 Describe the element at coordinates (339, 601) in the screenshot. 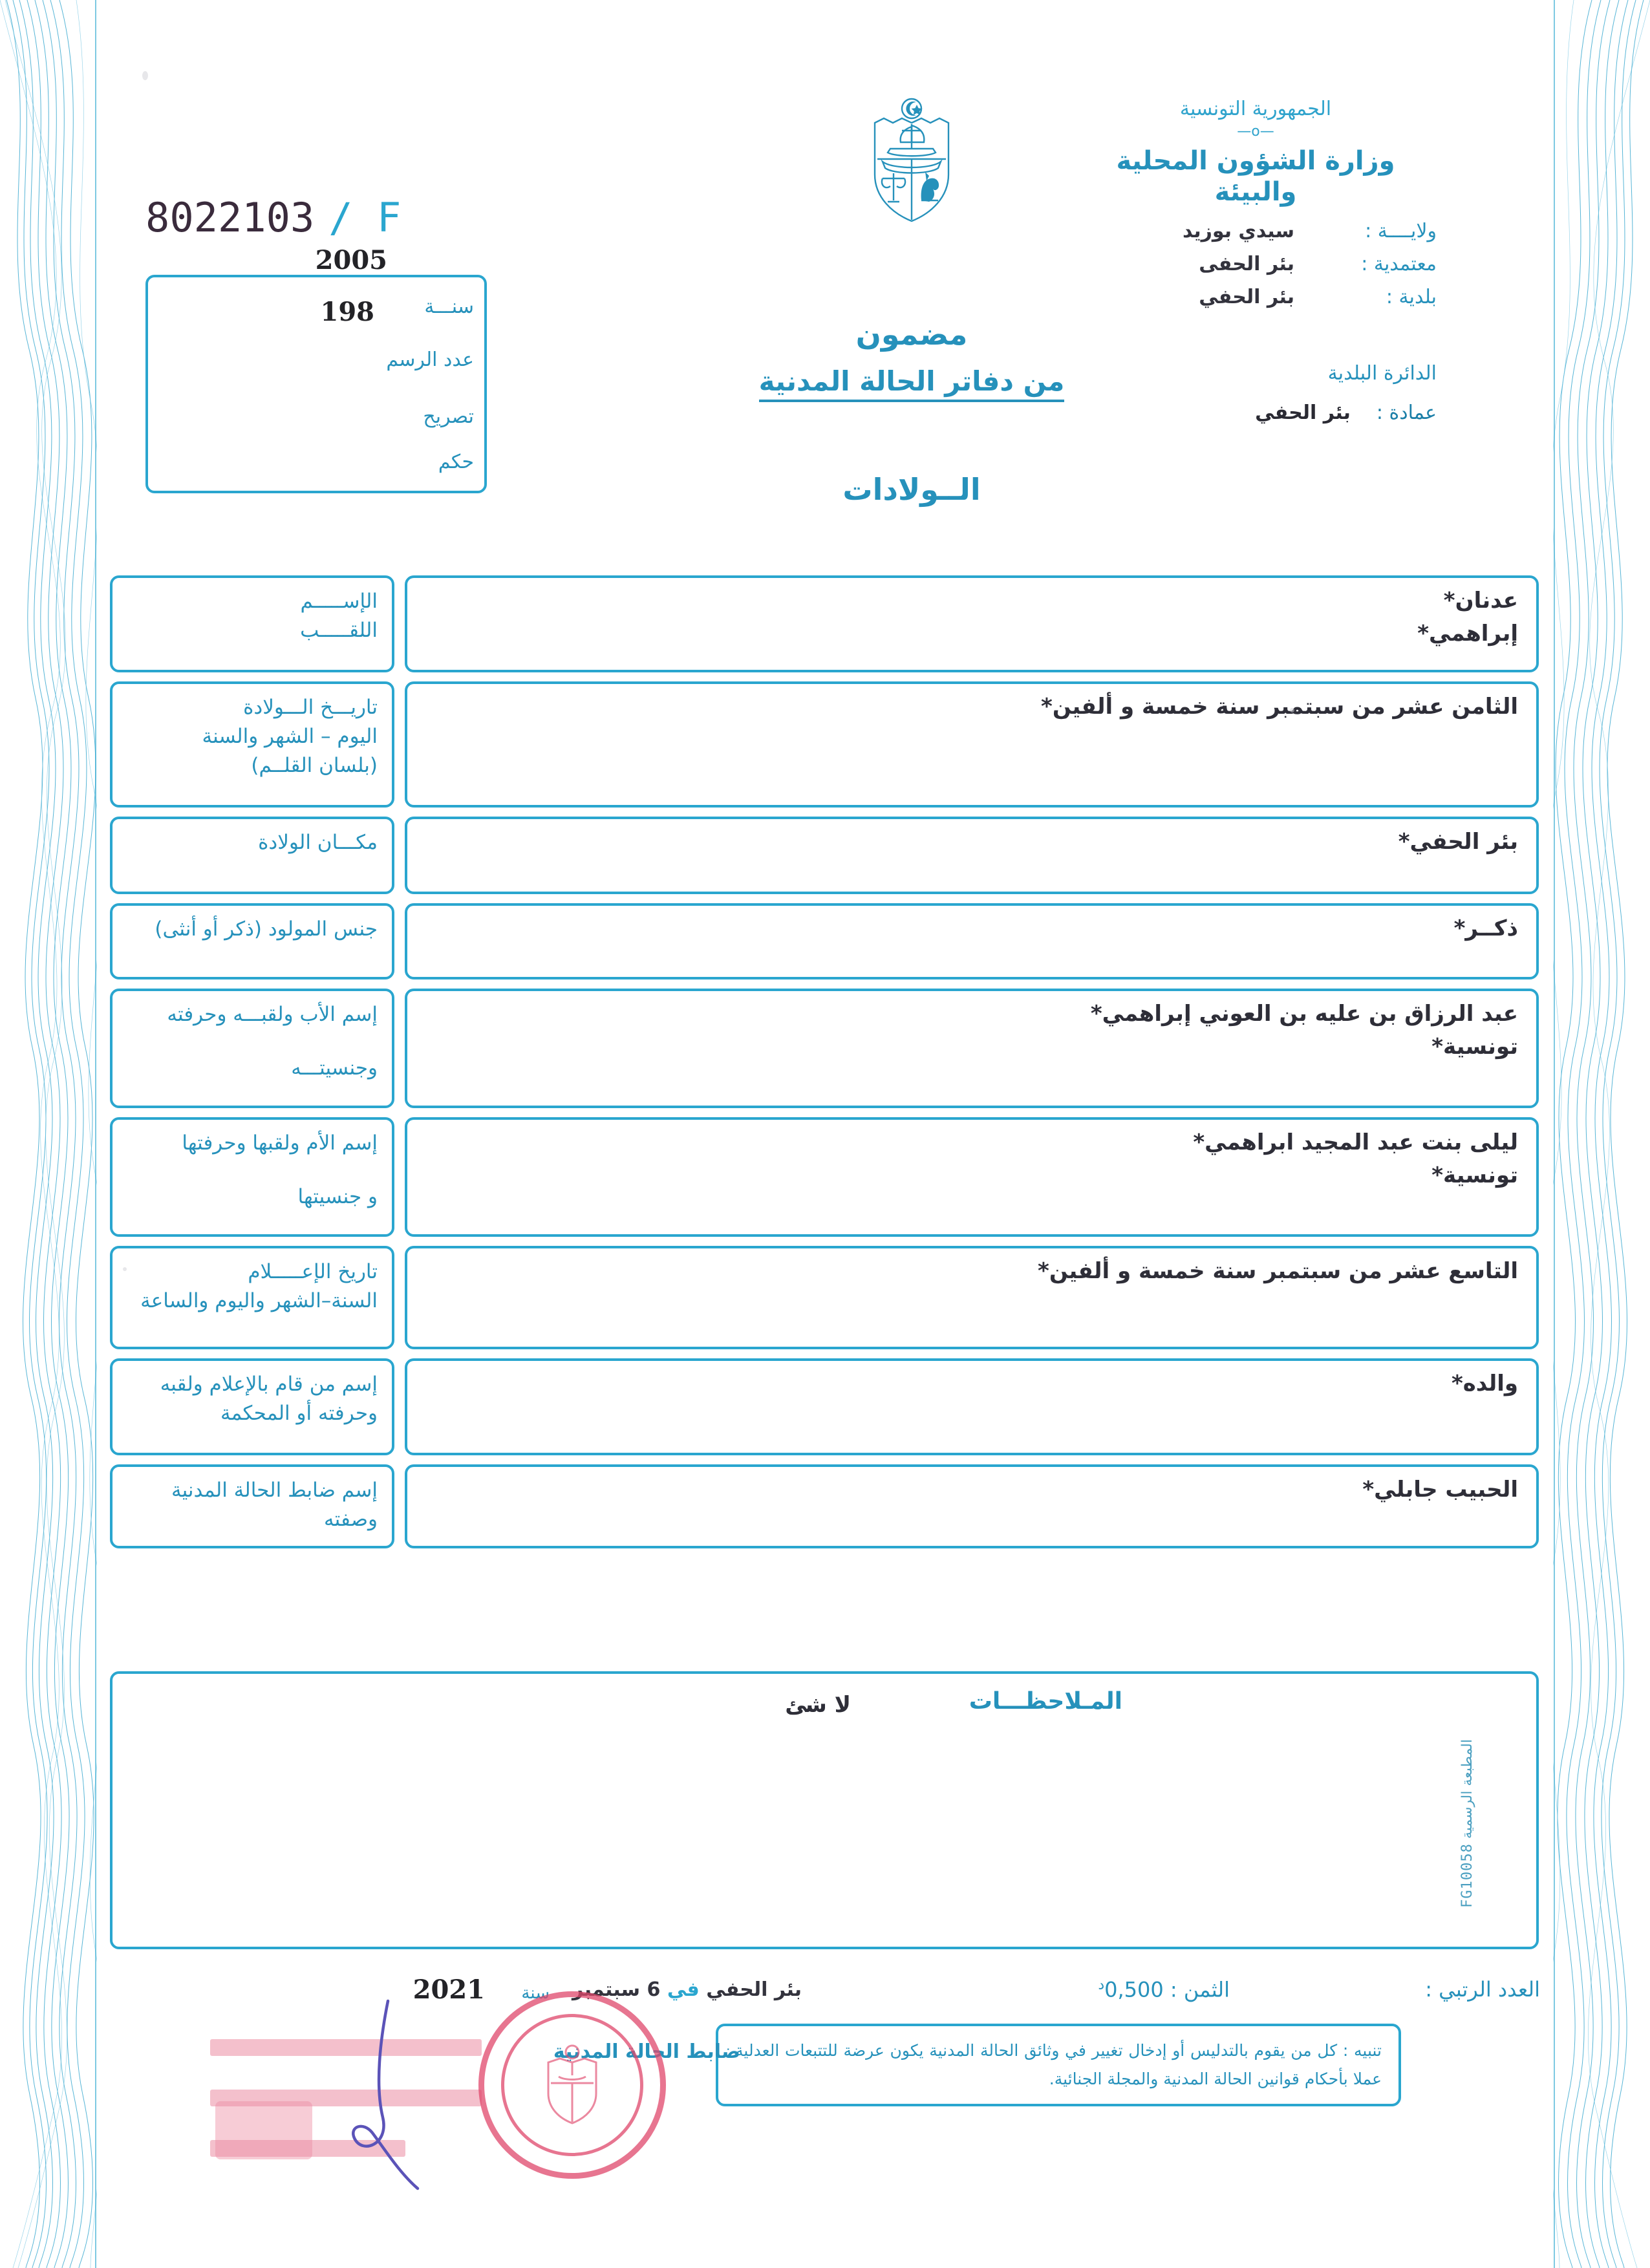

I see `first-name-label: الإســـــم` at that location.